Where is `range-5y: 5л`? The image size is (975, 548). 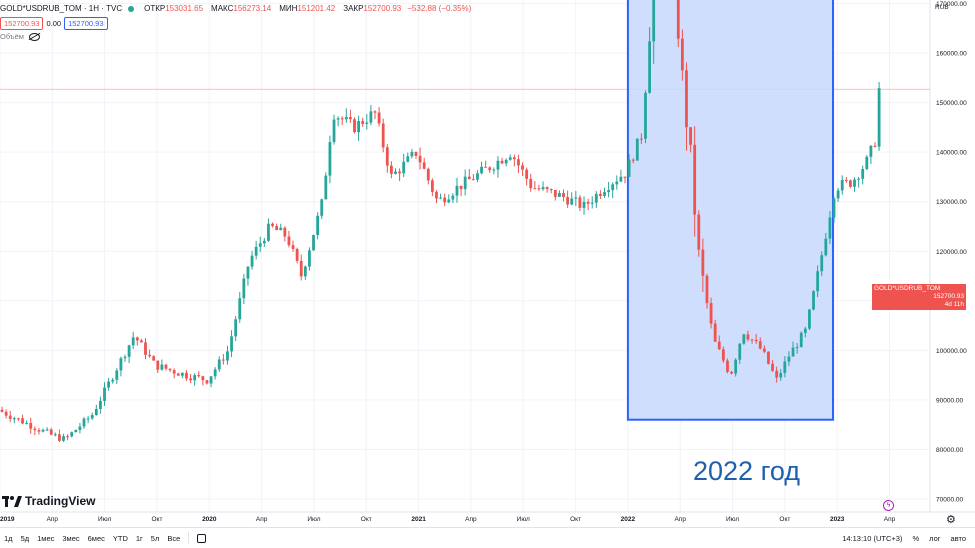
range-5y: 5л is located at coordinates (155, 538).